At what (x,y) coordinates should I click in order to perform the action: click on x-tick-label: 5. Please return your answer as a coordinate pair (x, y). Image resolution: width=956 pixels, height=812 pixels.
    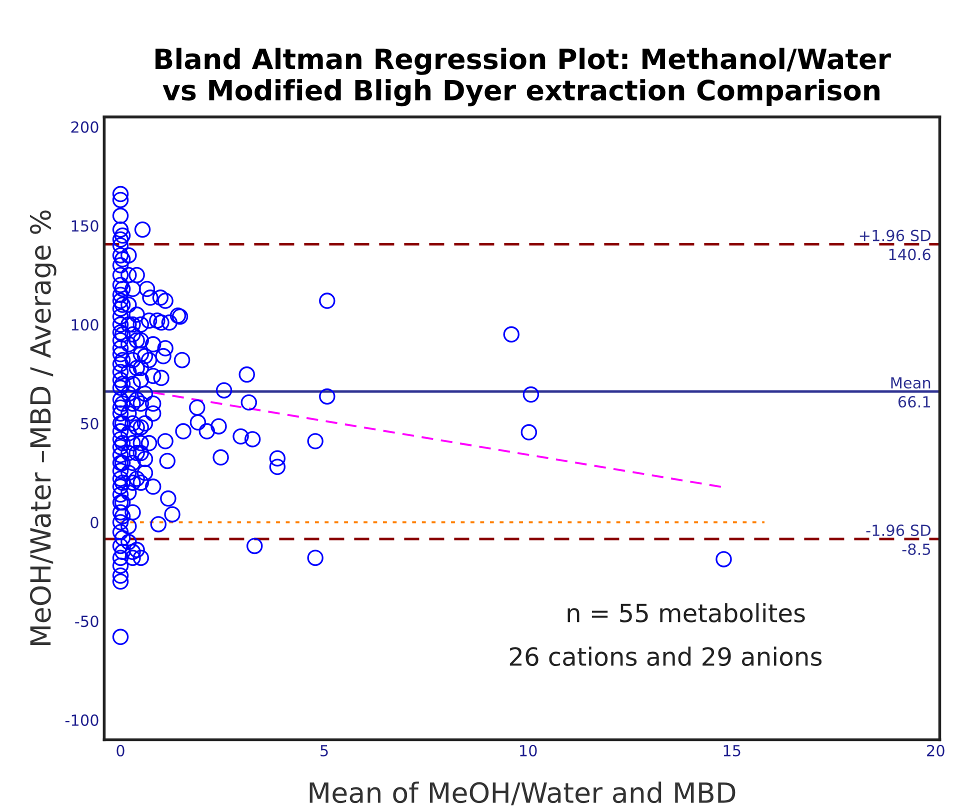
    Looking at the image, I should click on (324, 750).